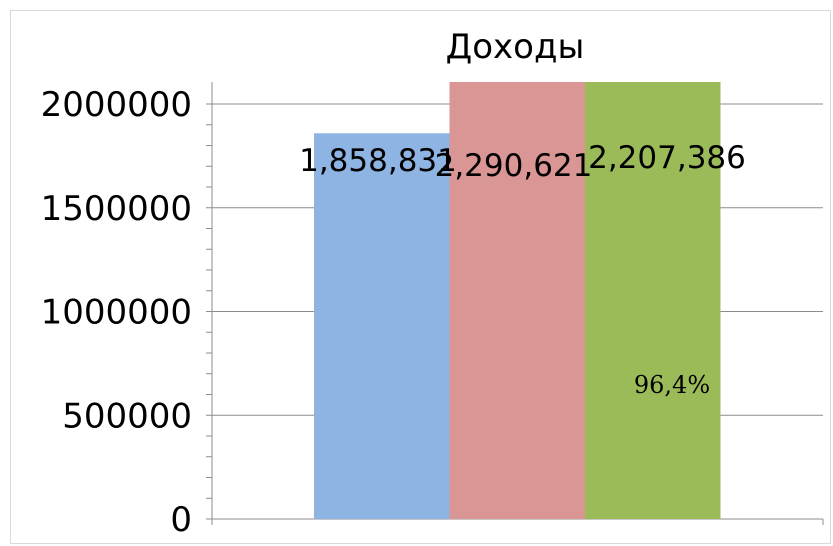 The width and height of the screenshot is (833, 546). What do you see at coordinates (514, 166) in the screenshot?
I see `data-label: 2,290,621` at bounding box center [514, 166].